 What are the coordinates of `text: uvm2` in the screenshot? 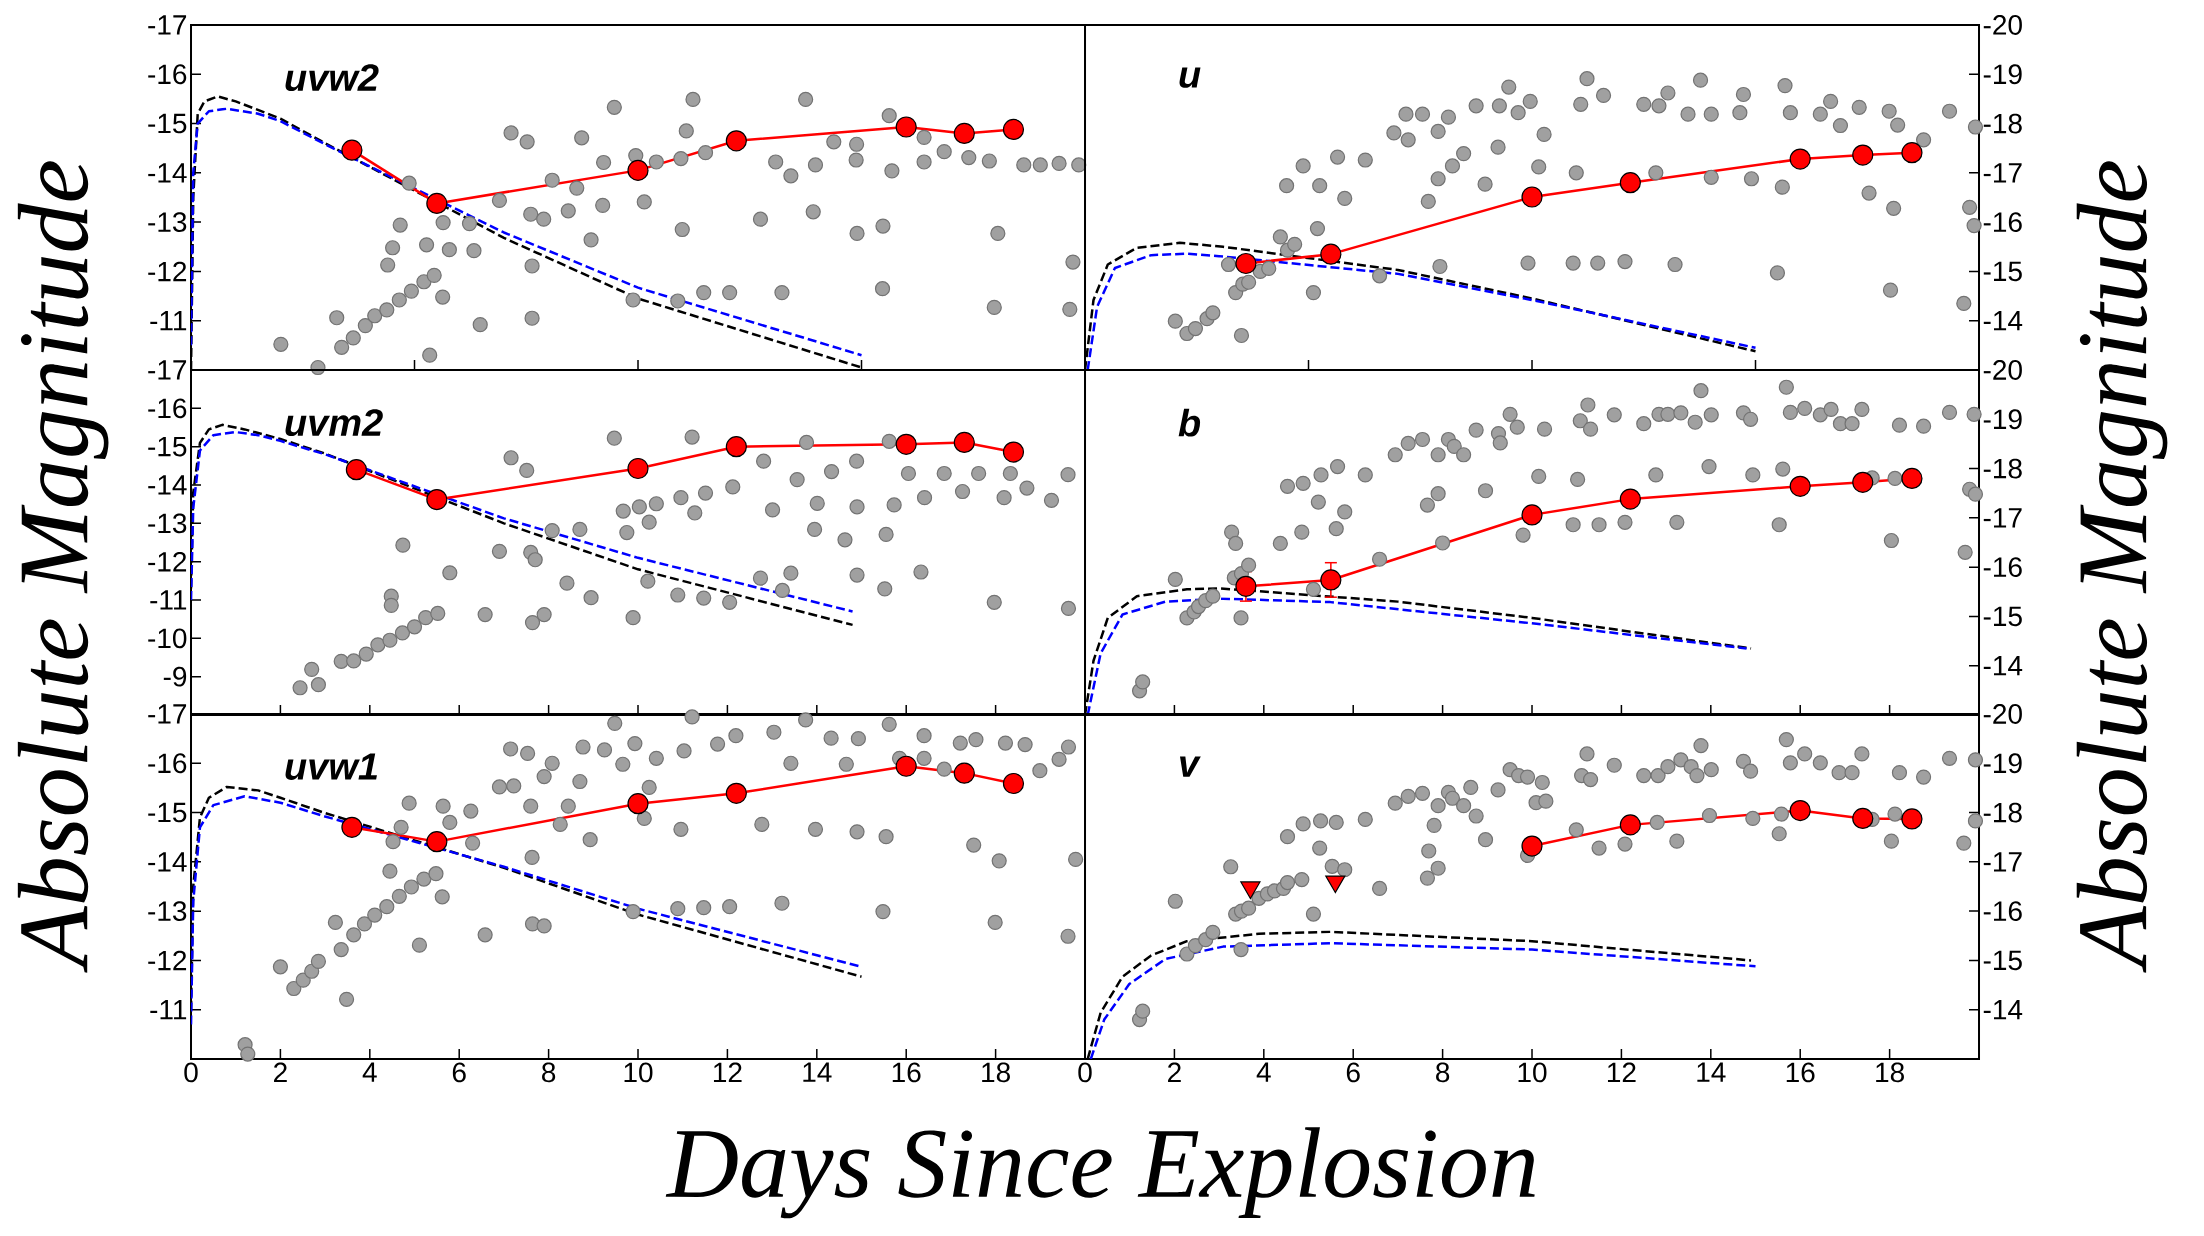 It's located at (334, 423).